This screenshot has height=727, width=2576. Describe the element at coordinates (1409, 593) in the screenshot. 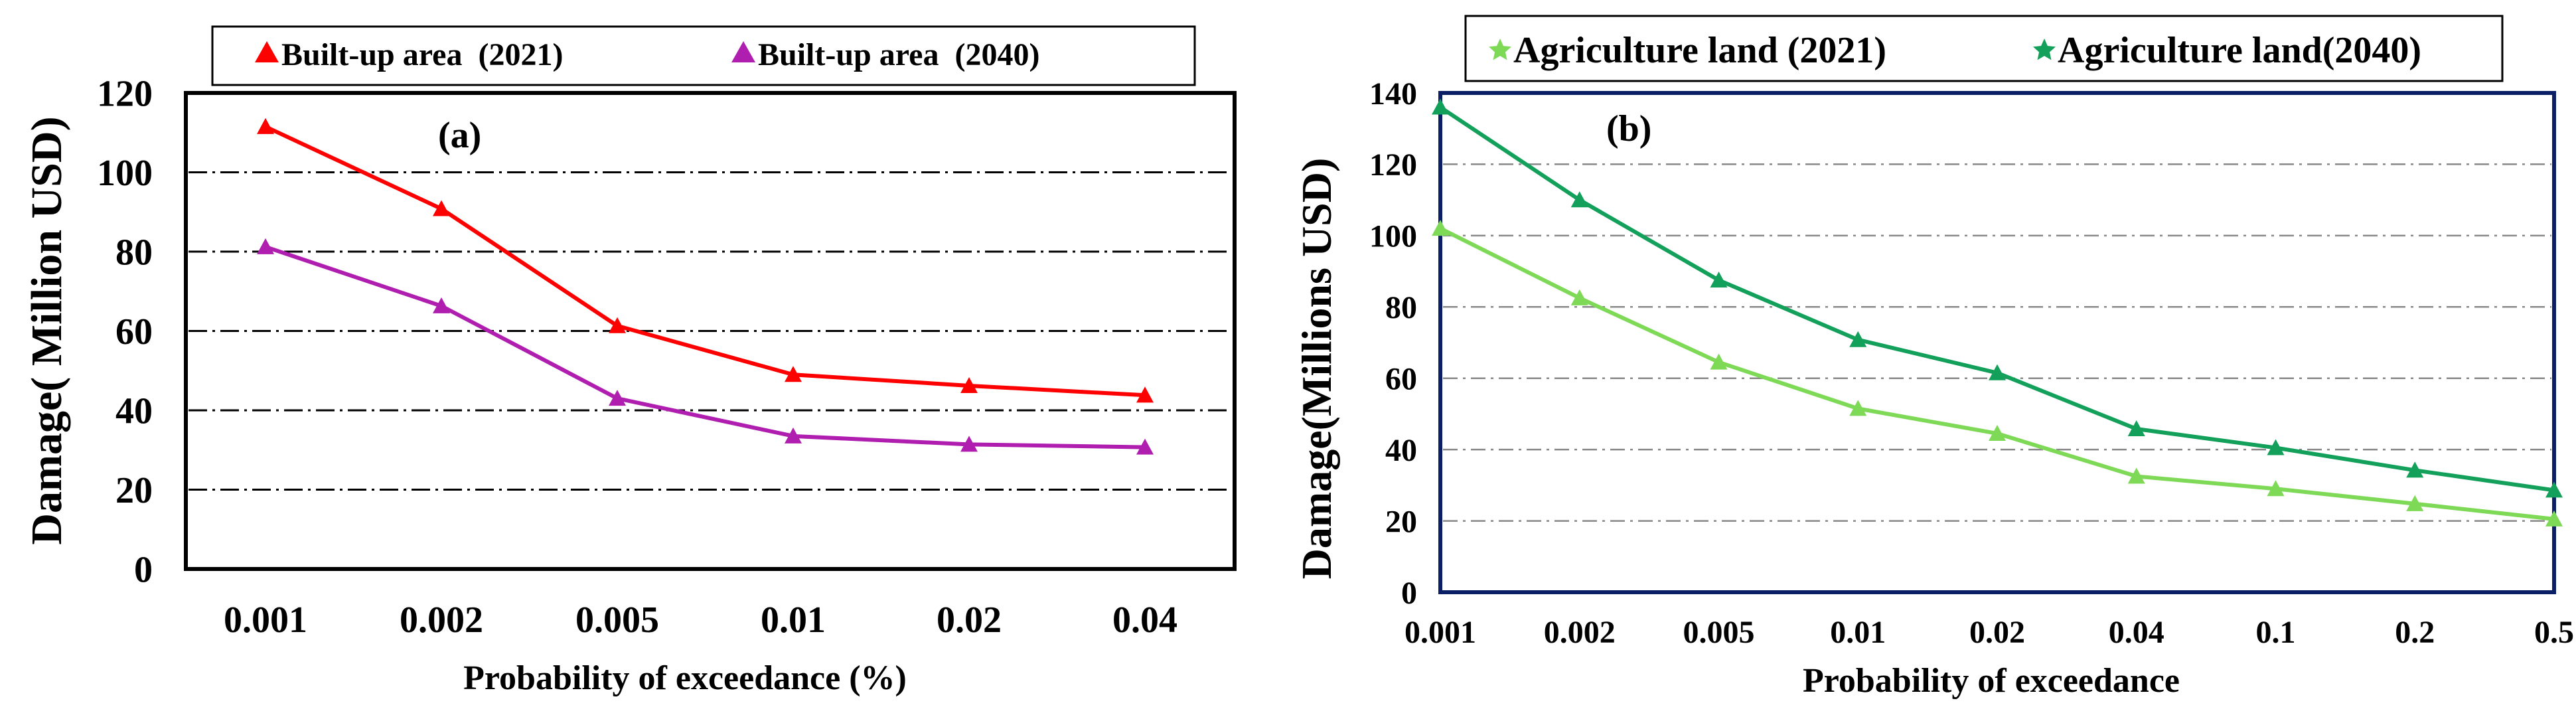

I see `y-tick-label-b-0: 0` at that location.